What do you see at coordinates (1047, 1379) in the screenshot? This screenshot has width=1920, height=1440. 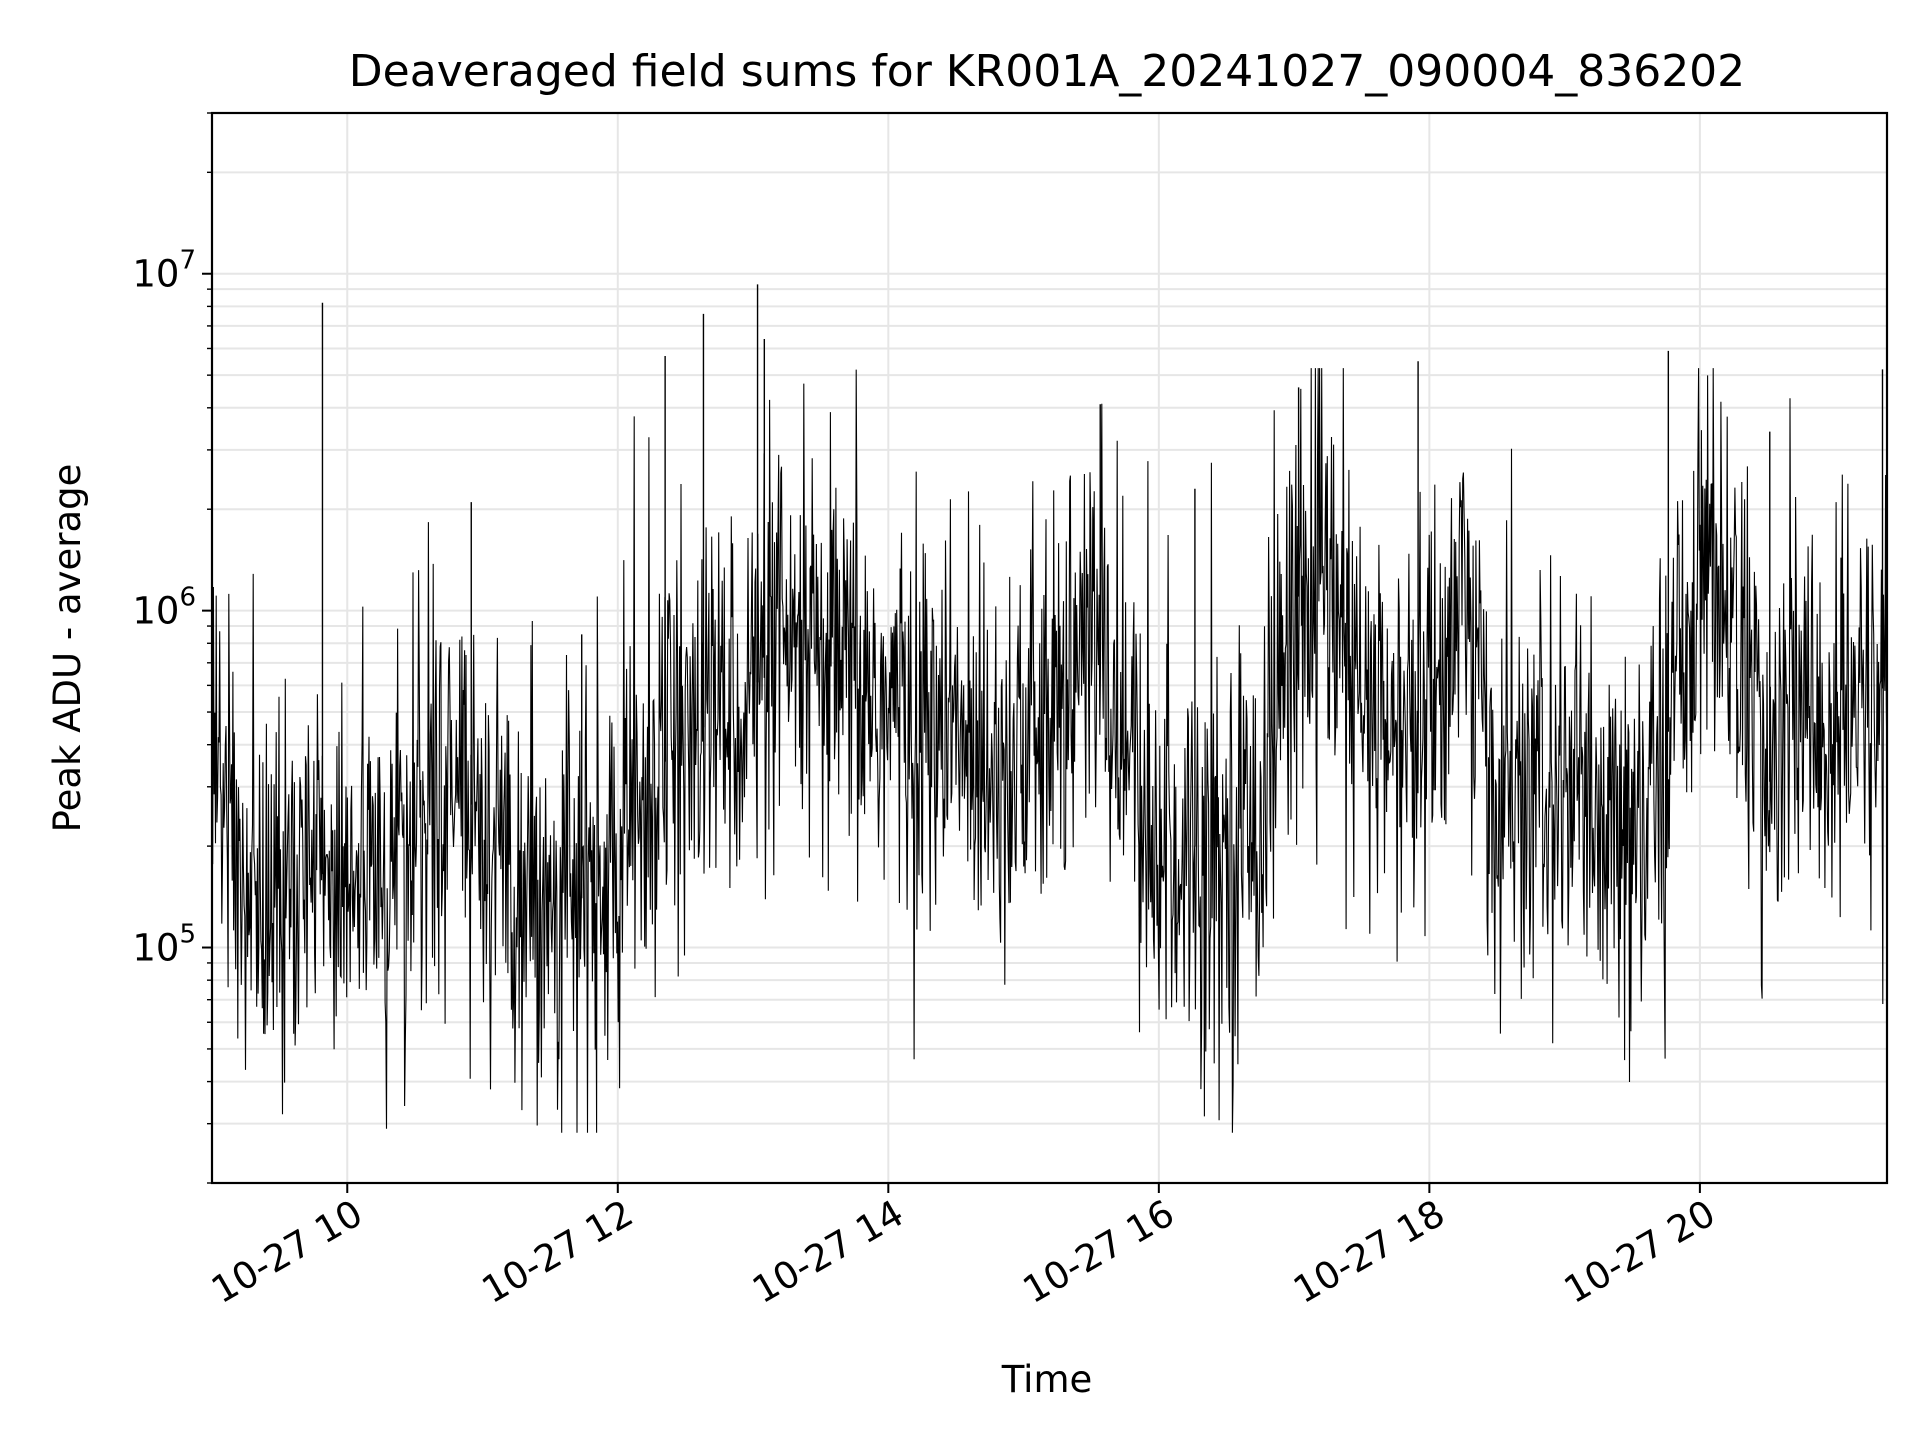 I see `x-axis-label: Time` at bounding box center [1047, 1379].